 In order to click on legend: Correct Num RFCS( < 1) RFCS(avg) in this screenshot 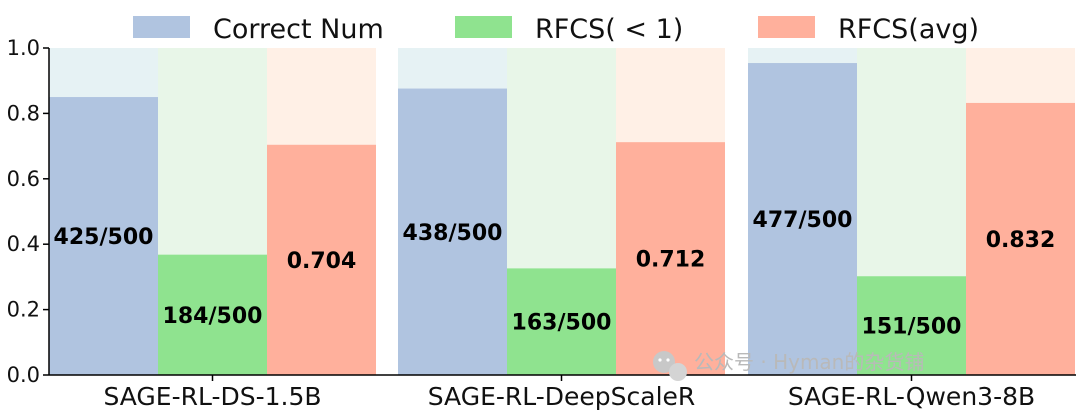, I will do `click(556, 29)`.